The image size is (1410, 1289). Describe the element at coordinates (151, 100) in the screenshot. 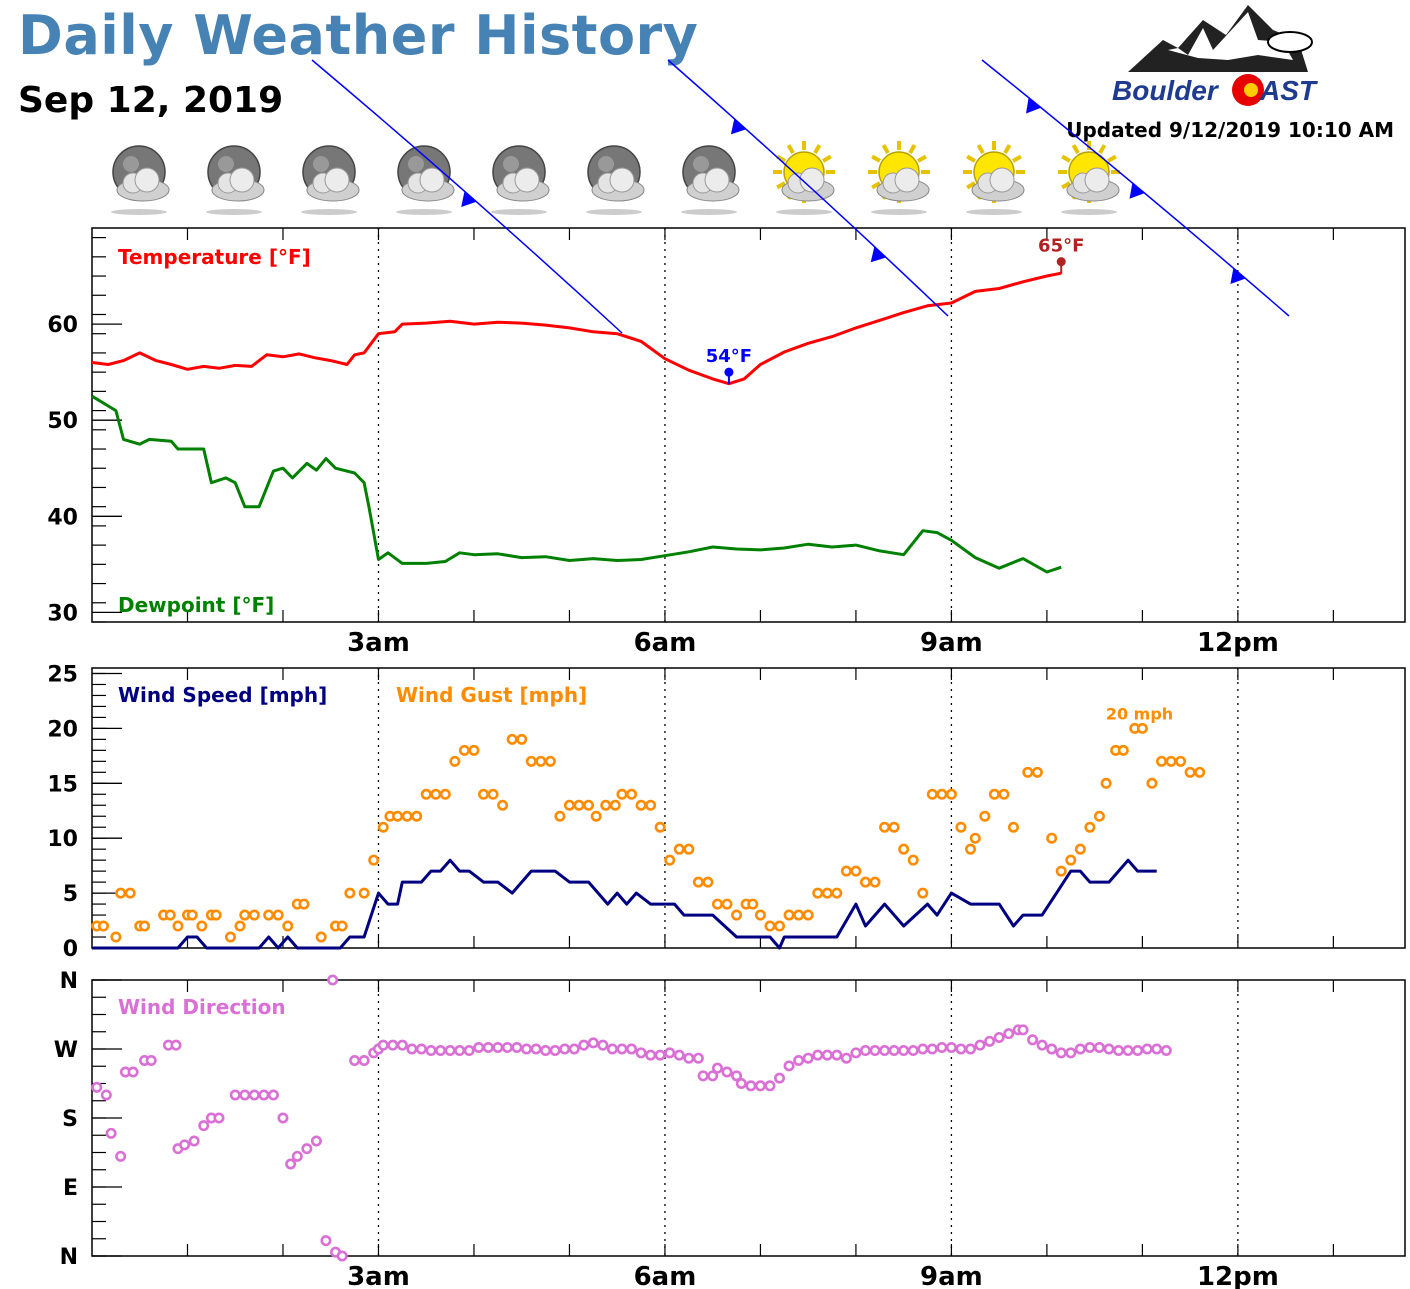

I see `date-label: Sep 12, 2019` at that location.